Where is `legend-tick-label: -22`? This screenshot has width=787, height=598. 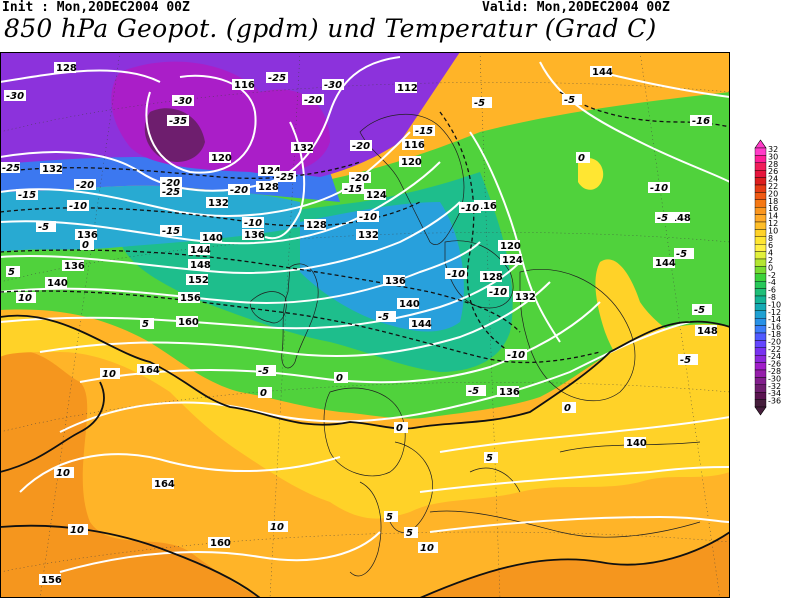
legend-tick-label: -22 is located at coordinates (774, 349).